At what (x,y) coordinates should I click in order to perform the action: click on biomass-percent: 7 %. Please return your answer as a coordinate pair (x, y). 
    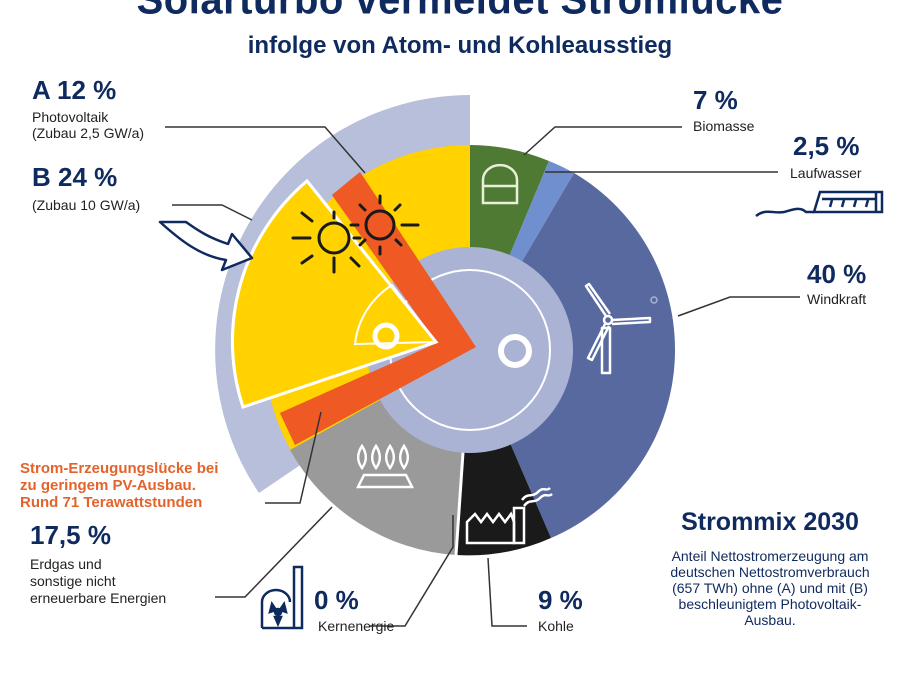
    Looking at the image, I should click on (715, 100).